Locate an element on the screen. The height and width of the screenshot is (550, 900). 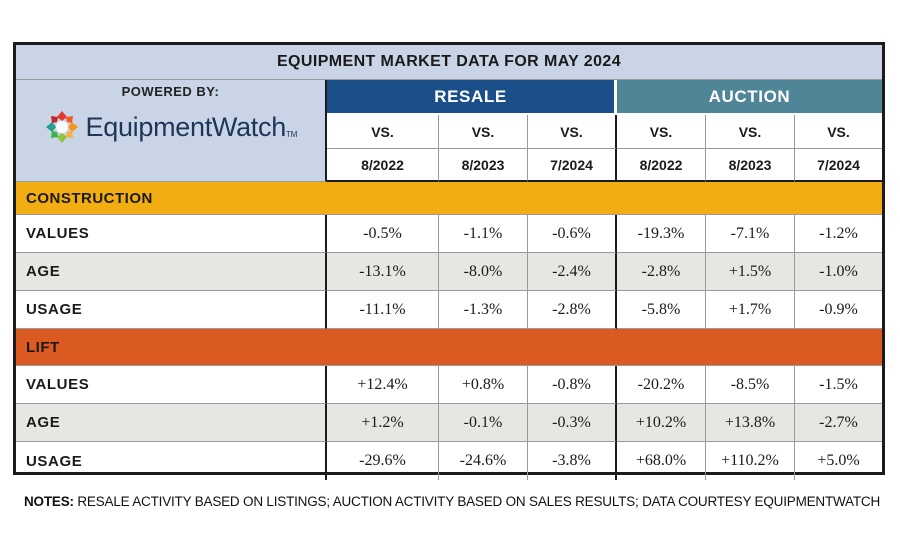
auction-group-header: AUCTION is located at coordinates (749, 97).